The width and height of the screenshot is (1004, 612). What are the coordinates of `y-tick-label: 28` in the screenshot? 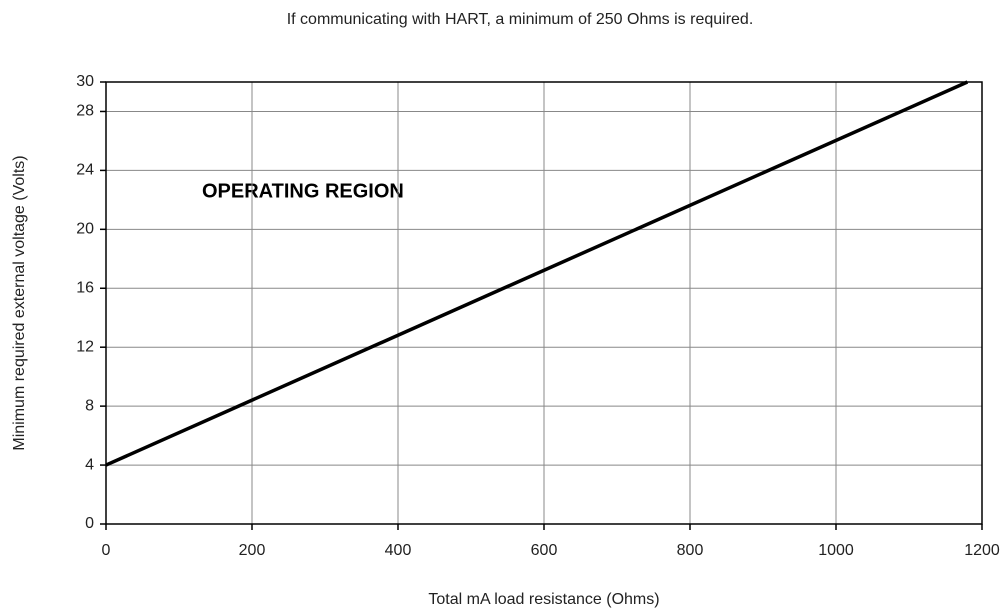 It's located at (85, 111).